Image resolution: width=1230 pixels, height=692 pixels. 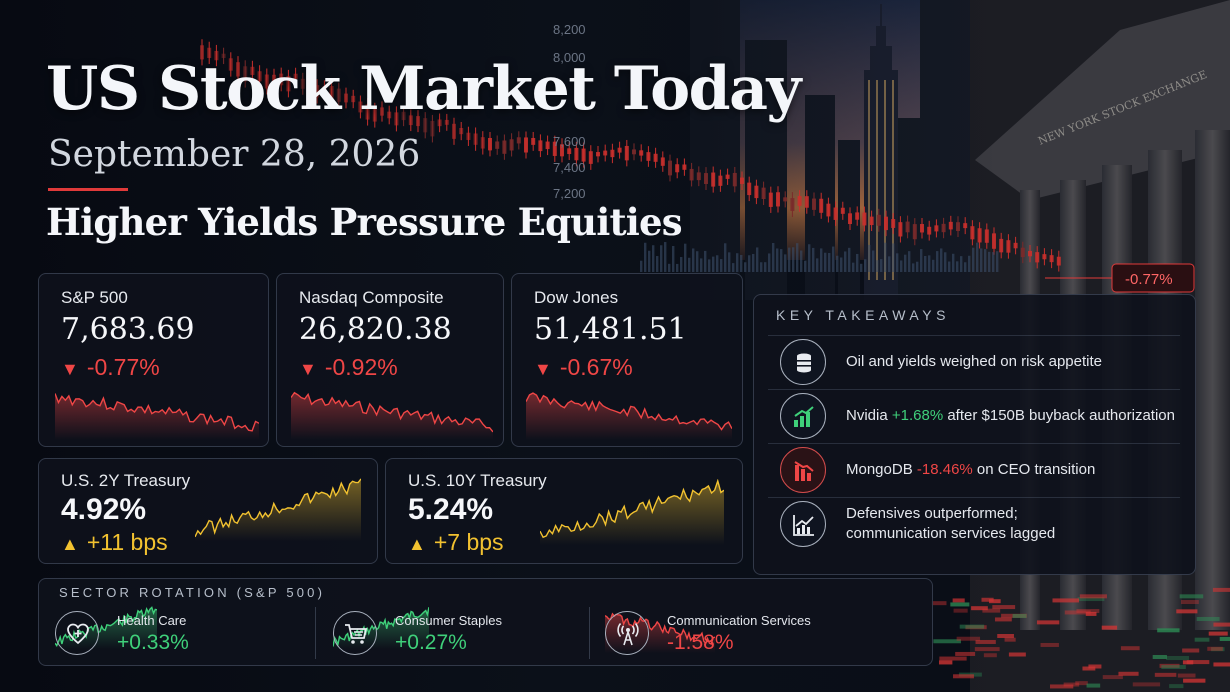 I want to click on sector-value: -1.58%, so click(x=700, y=642).